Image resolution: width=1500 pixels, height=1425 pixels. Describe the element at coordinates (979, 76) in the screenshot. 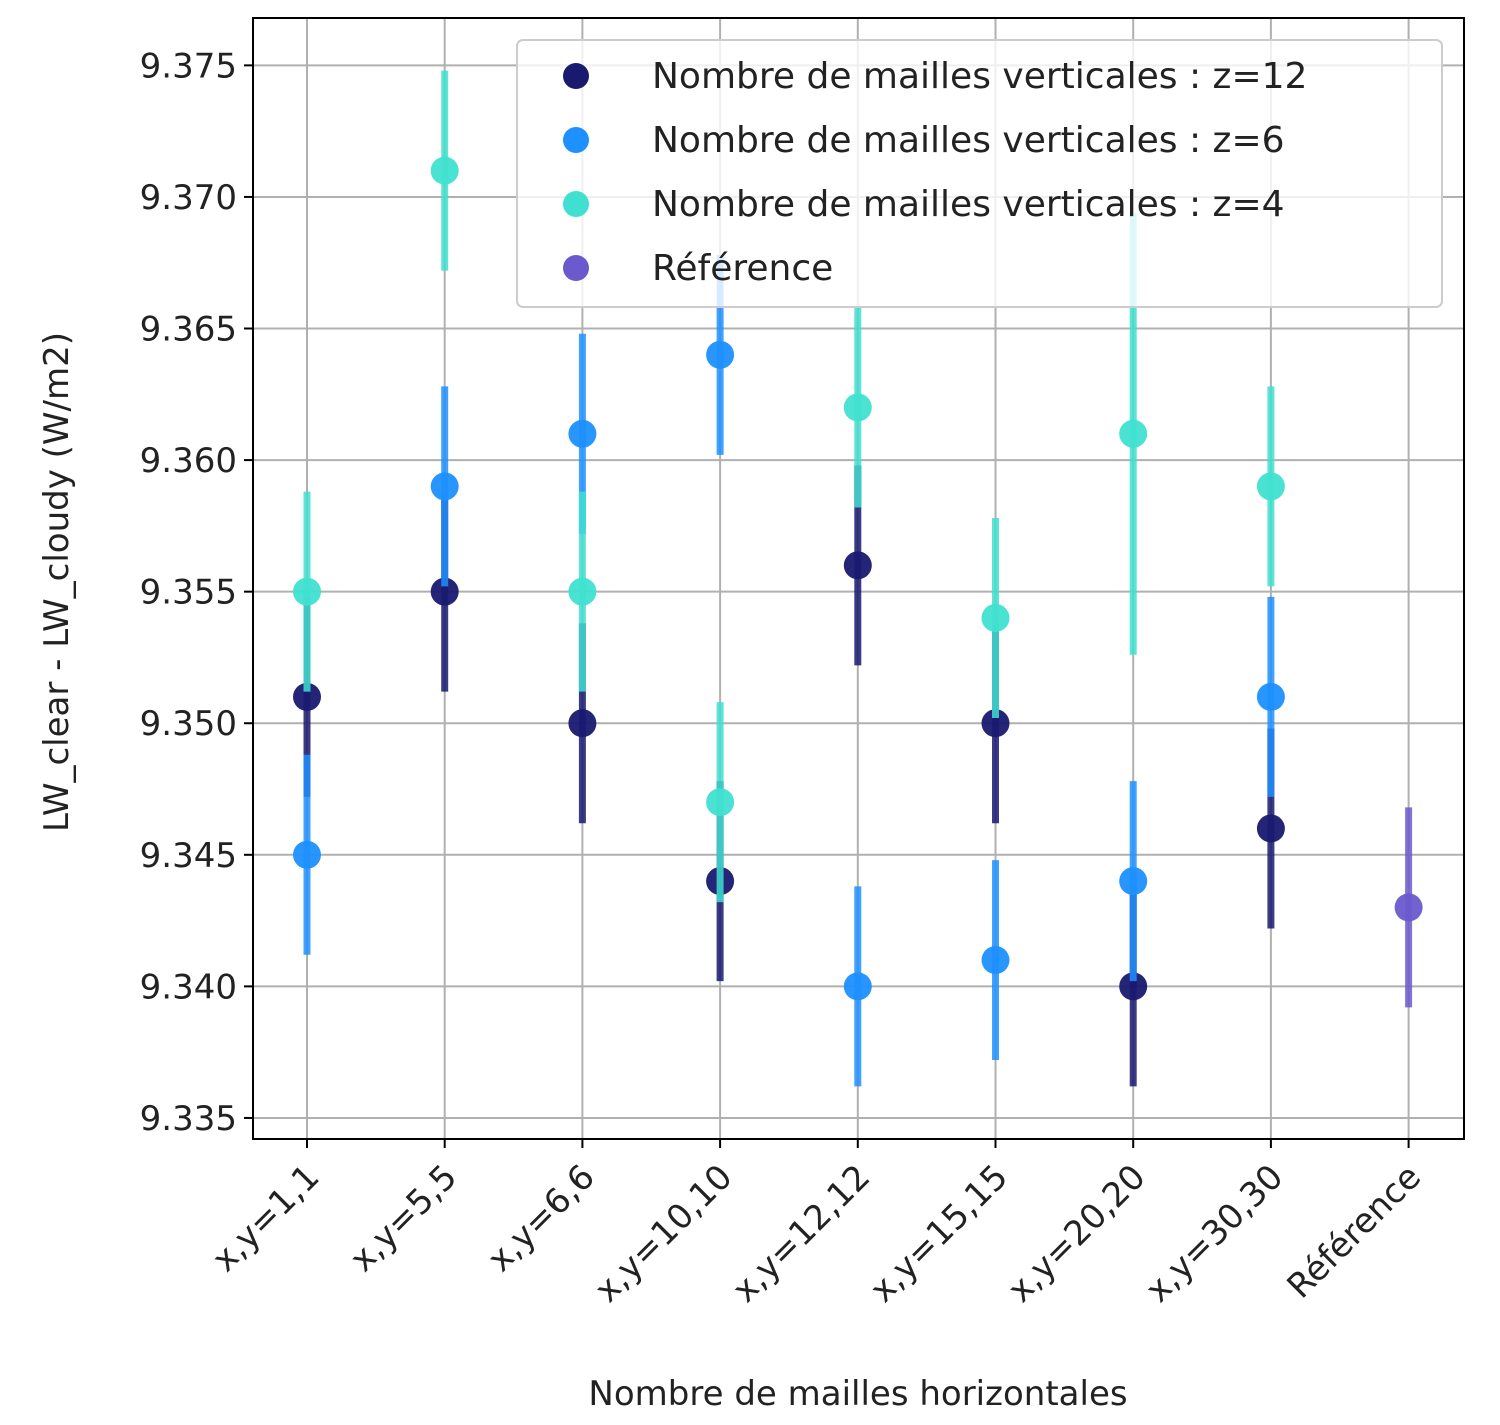

I see `legend-entry-label: Nombre de mailles verticales : z=12` at that location.